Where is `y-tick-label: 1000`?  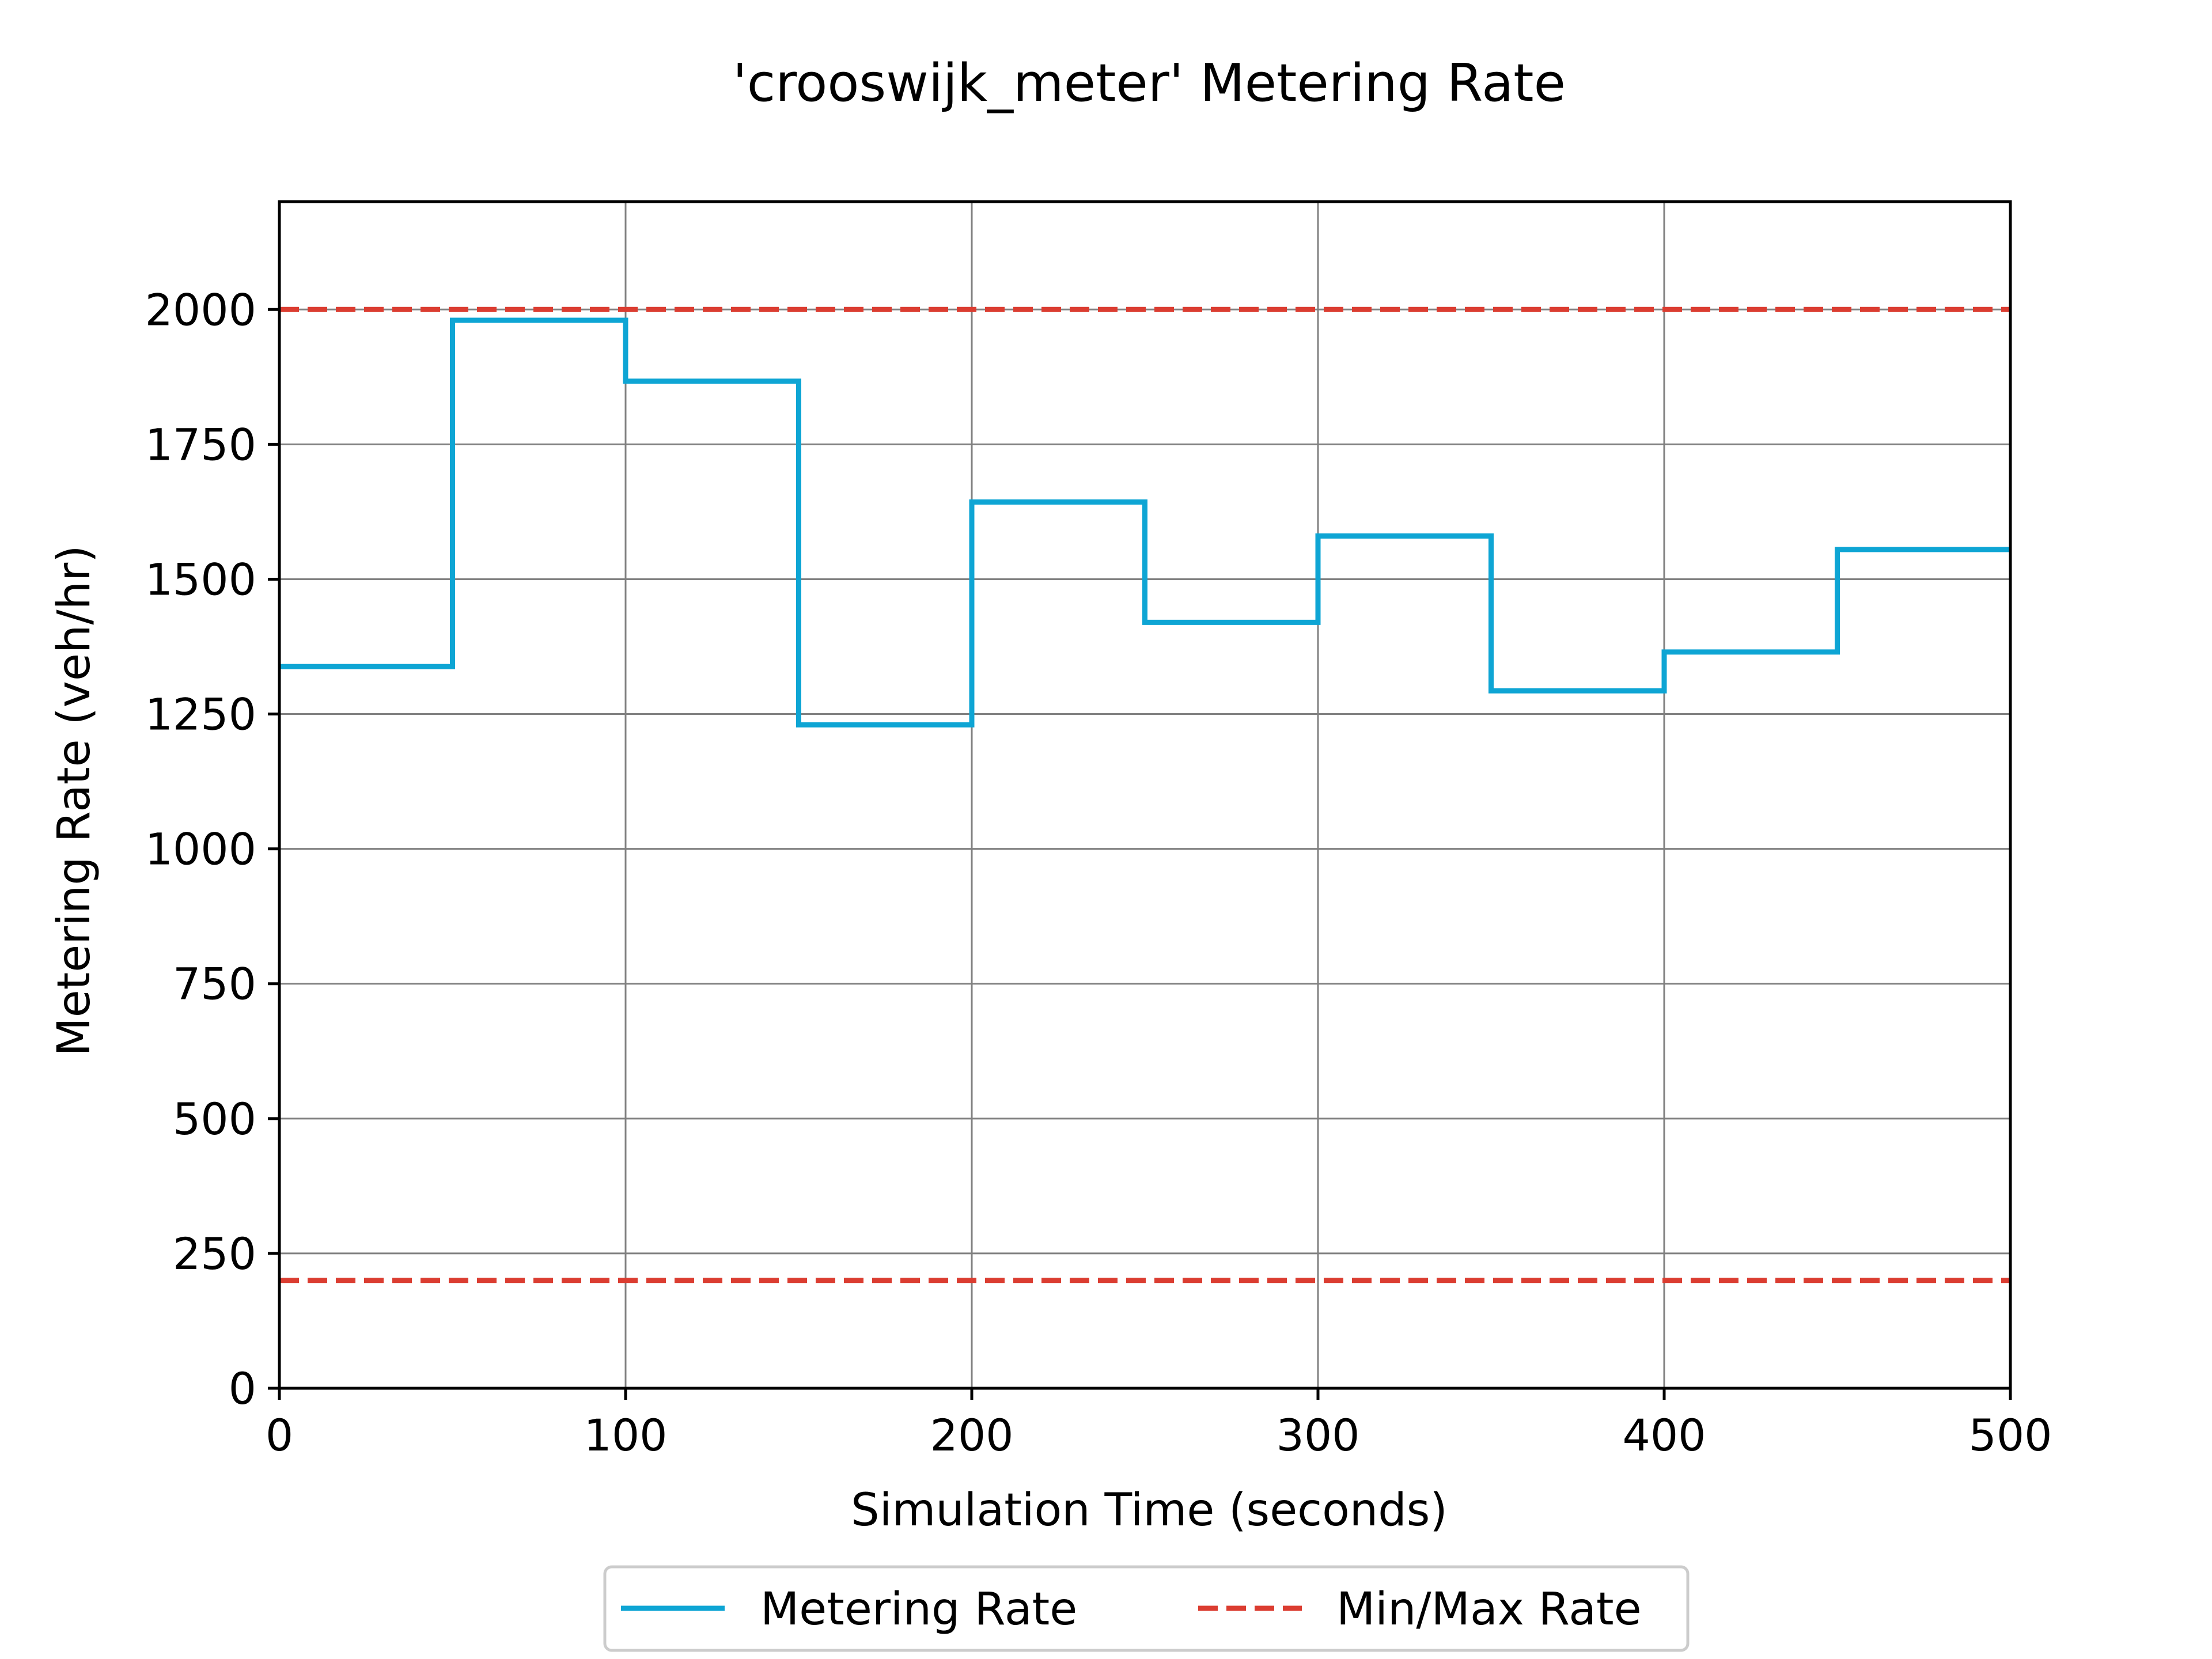
y-tick-label: 1000 is located at coordinates (200, 849).